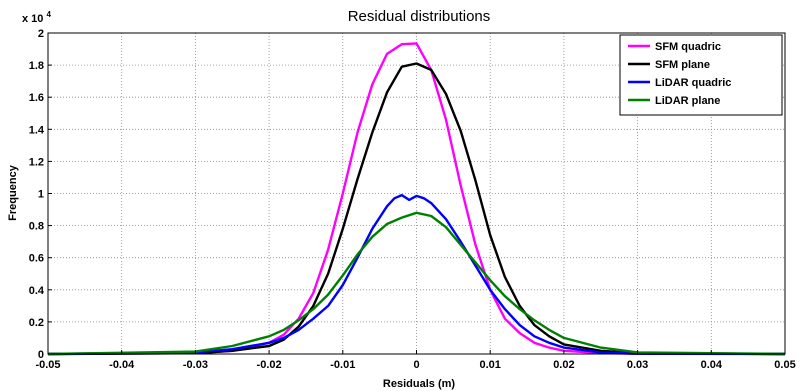 The image size is (800, 391). I want to click on y-exponent-base: x 10, so click(32, 19).